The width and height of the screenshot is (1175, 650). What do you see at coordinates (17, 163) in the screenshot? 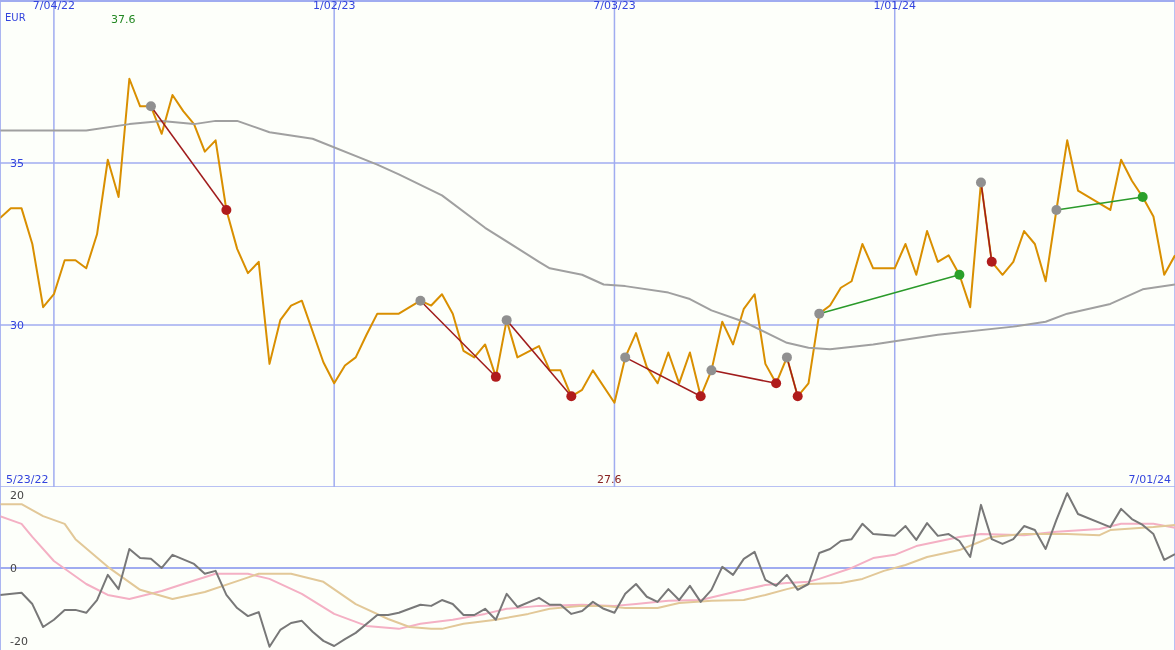
I see `y-tick-label: 35` at bounding box center [17, 163].